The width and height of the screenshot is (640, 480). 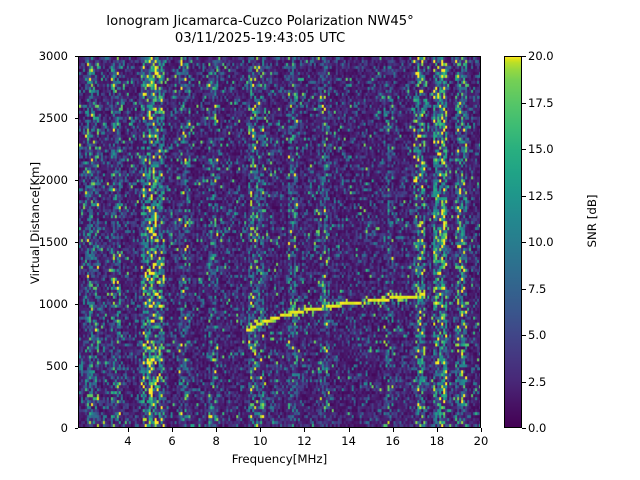 What do you see at coordinates (541, 56) in the screenshot?
I see `colorbar-tick-label: 20.0` at bounding box center [541, 56].